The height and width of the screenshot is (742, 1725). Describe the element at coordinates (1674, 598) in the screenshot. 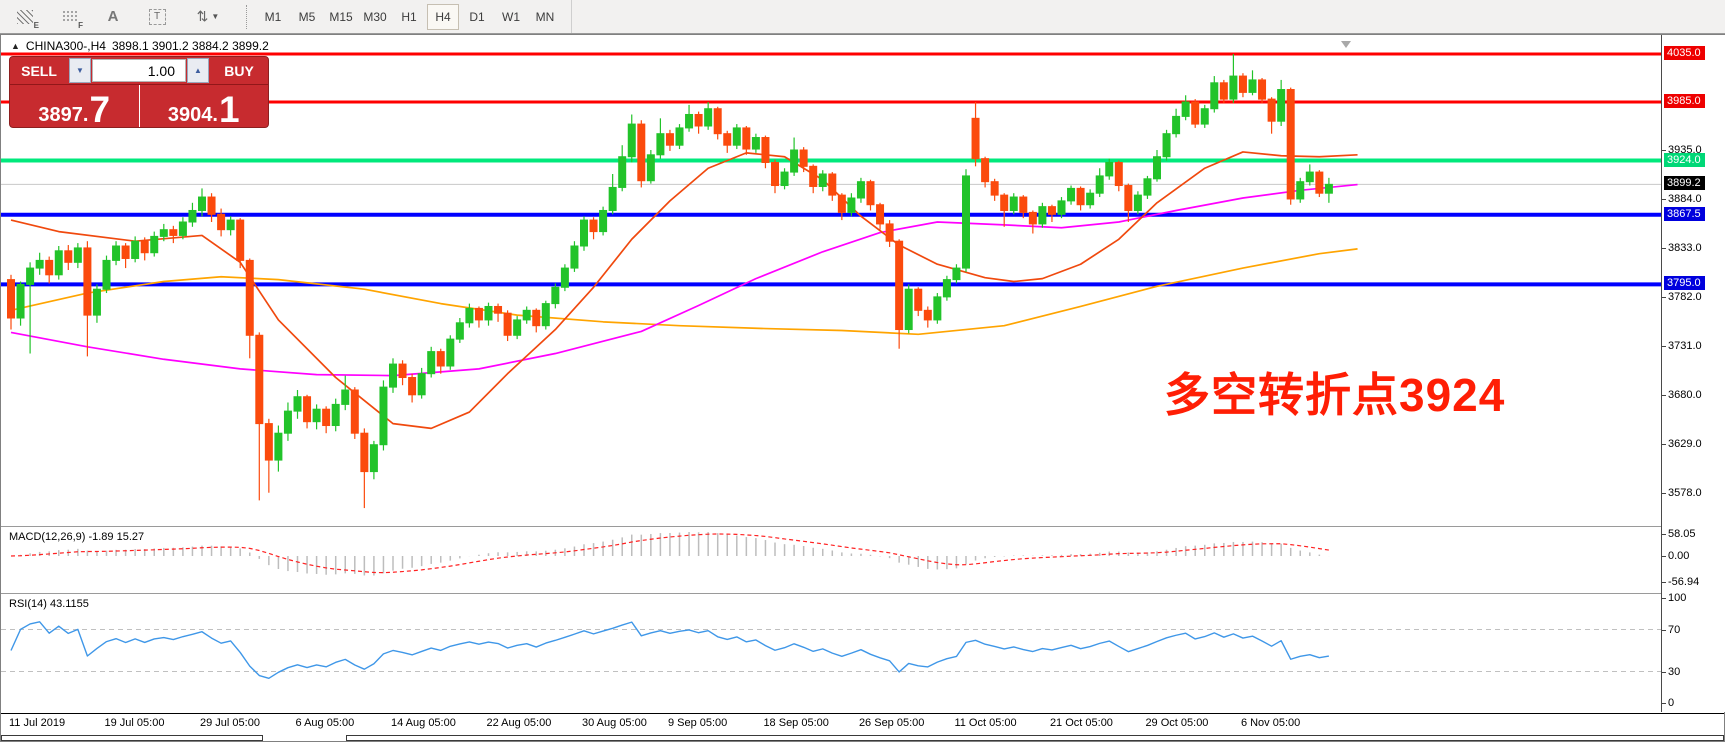

I see `rsi-scale-label: 100` at that location.